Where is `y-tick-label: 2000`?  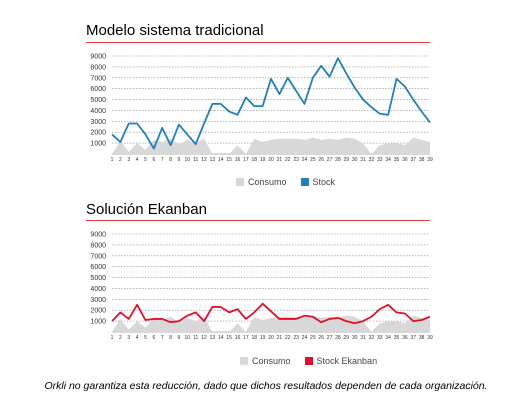 y-tick-label: 2000 is located at coordinates (98, 311).